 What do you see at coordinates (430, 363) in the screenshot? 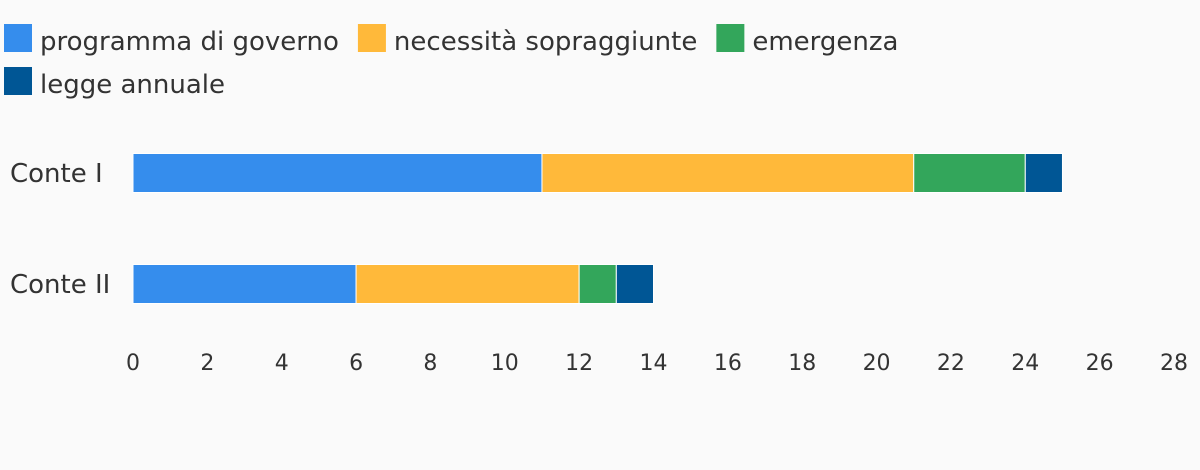
I see `x-tick-label: 8` at bounding box center [430, 363].